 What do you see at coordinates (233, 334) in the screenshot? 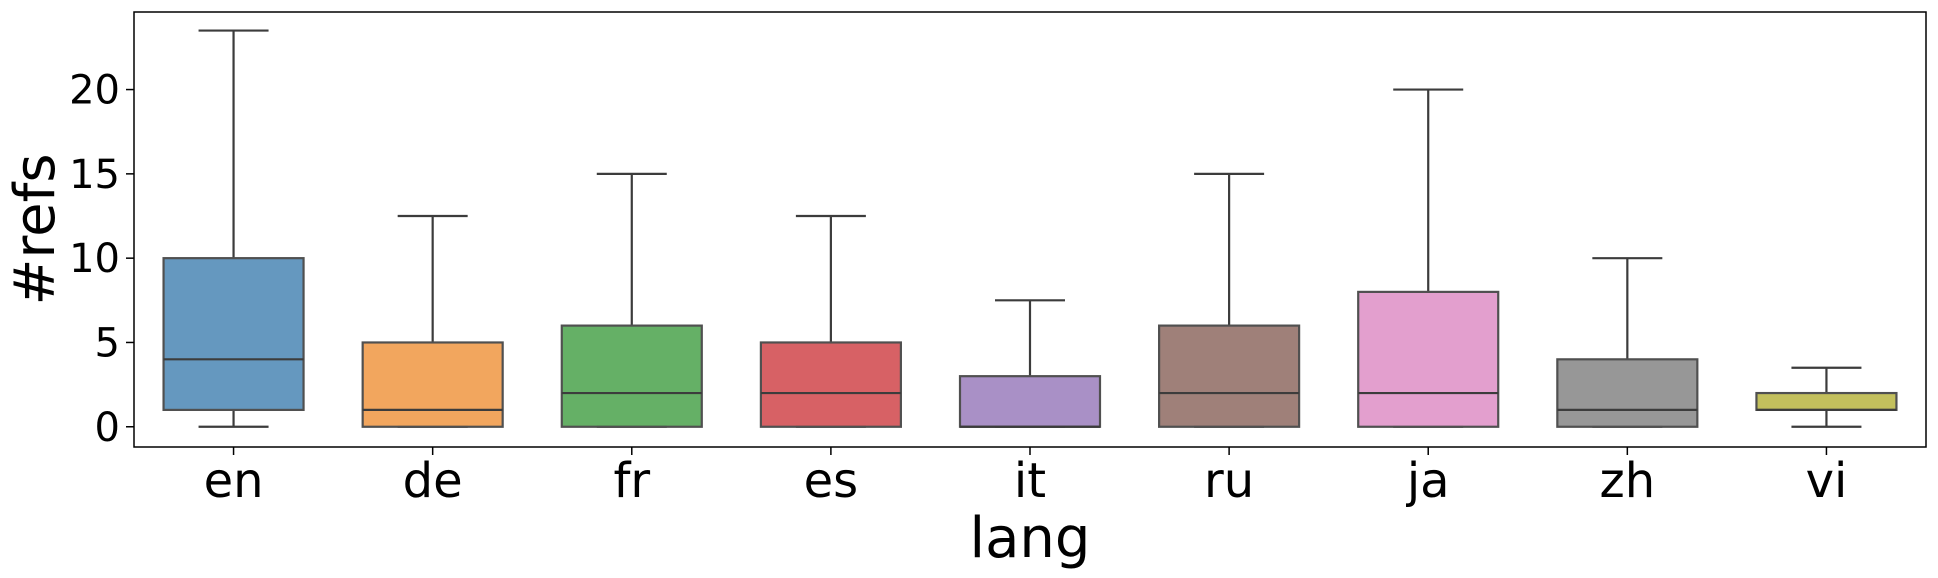
I see `box-en` at bounding box center [233, 334].